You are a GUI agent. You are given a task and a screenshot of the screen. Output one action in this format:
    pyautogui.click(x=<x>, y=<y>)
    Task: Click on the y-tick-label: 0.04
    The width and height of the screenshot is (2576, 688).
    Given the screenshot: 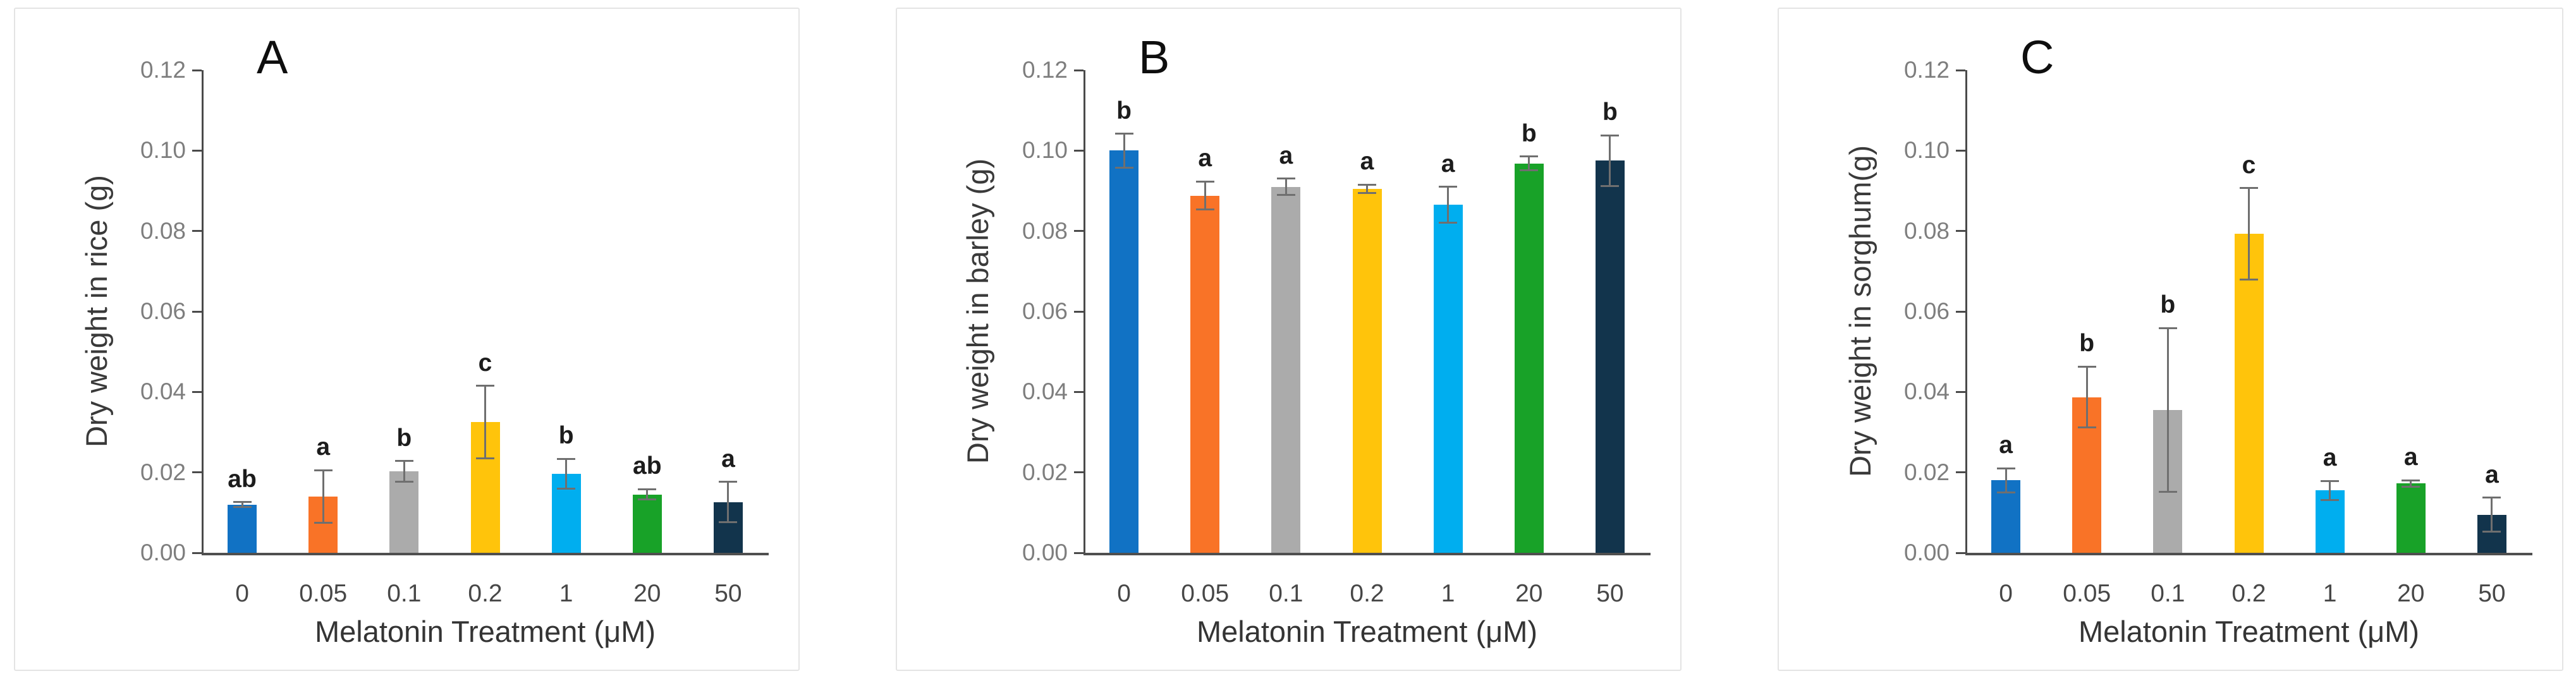 What is the action you would take?
    pyautogui.click(x=163, y=391)
    